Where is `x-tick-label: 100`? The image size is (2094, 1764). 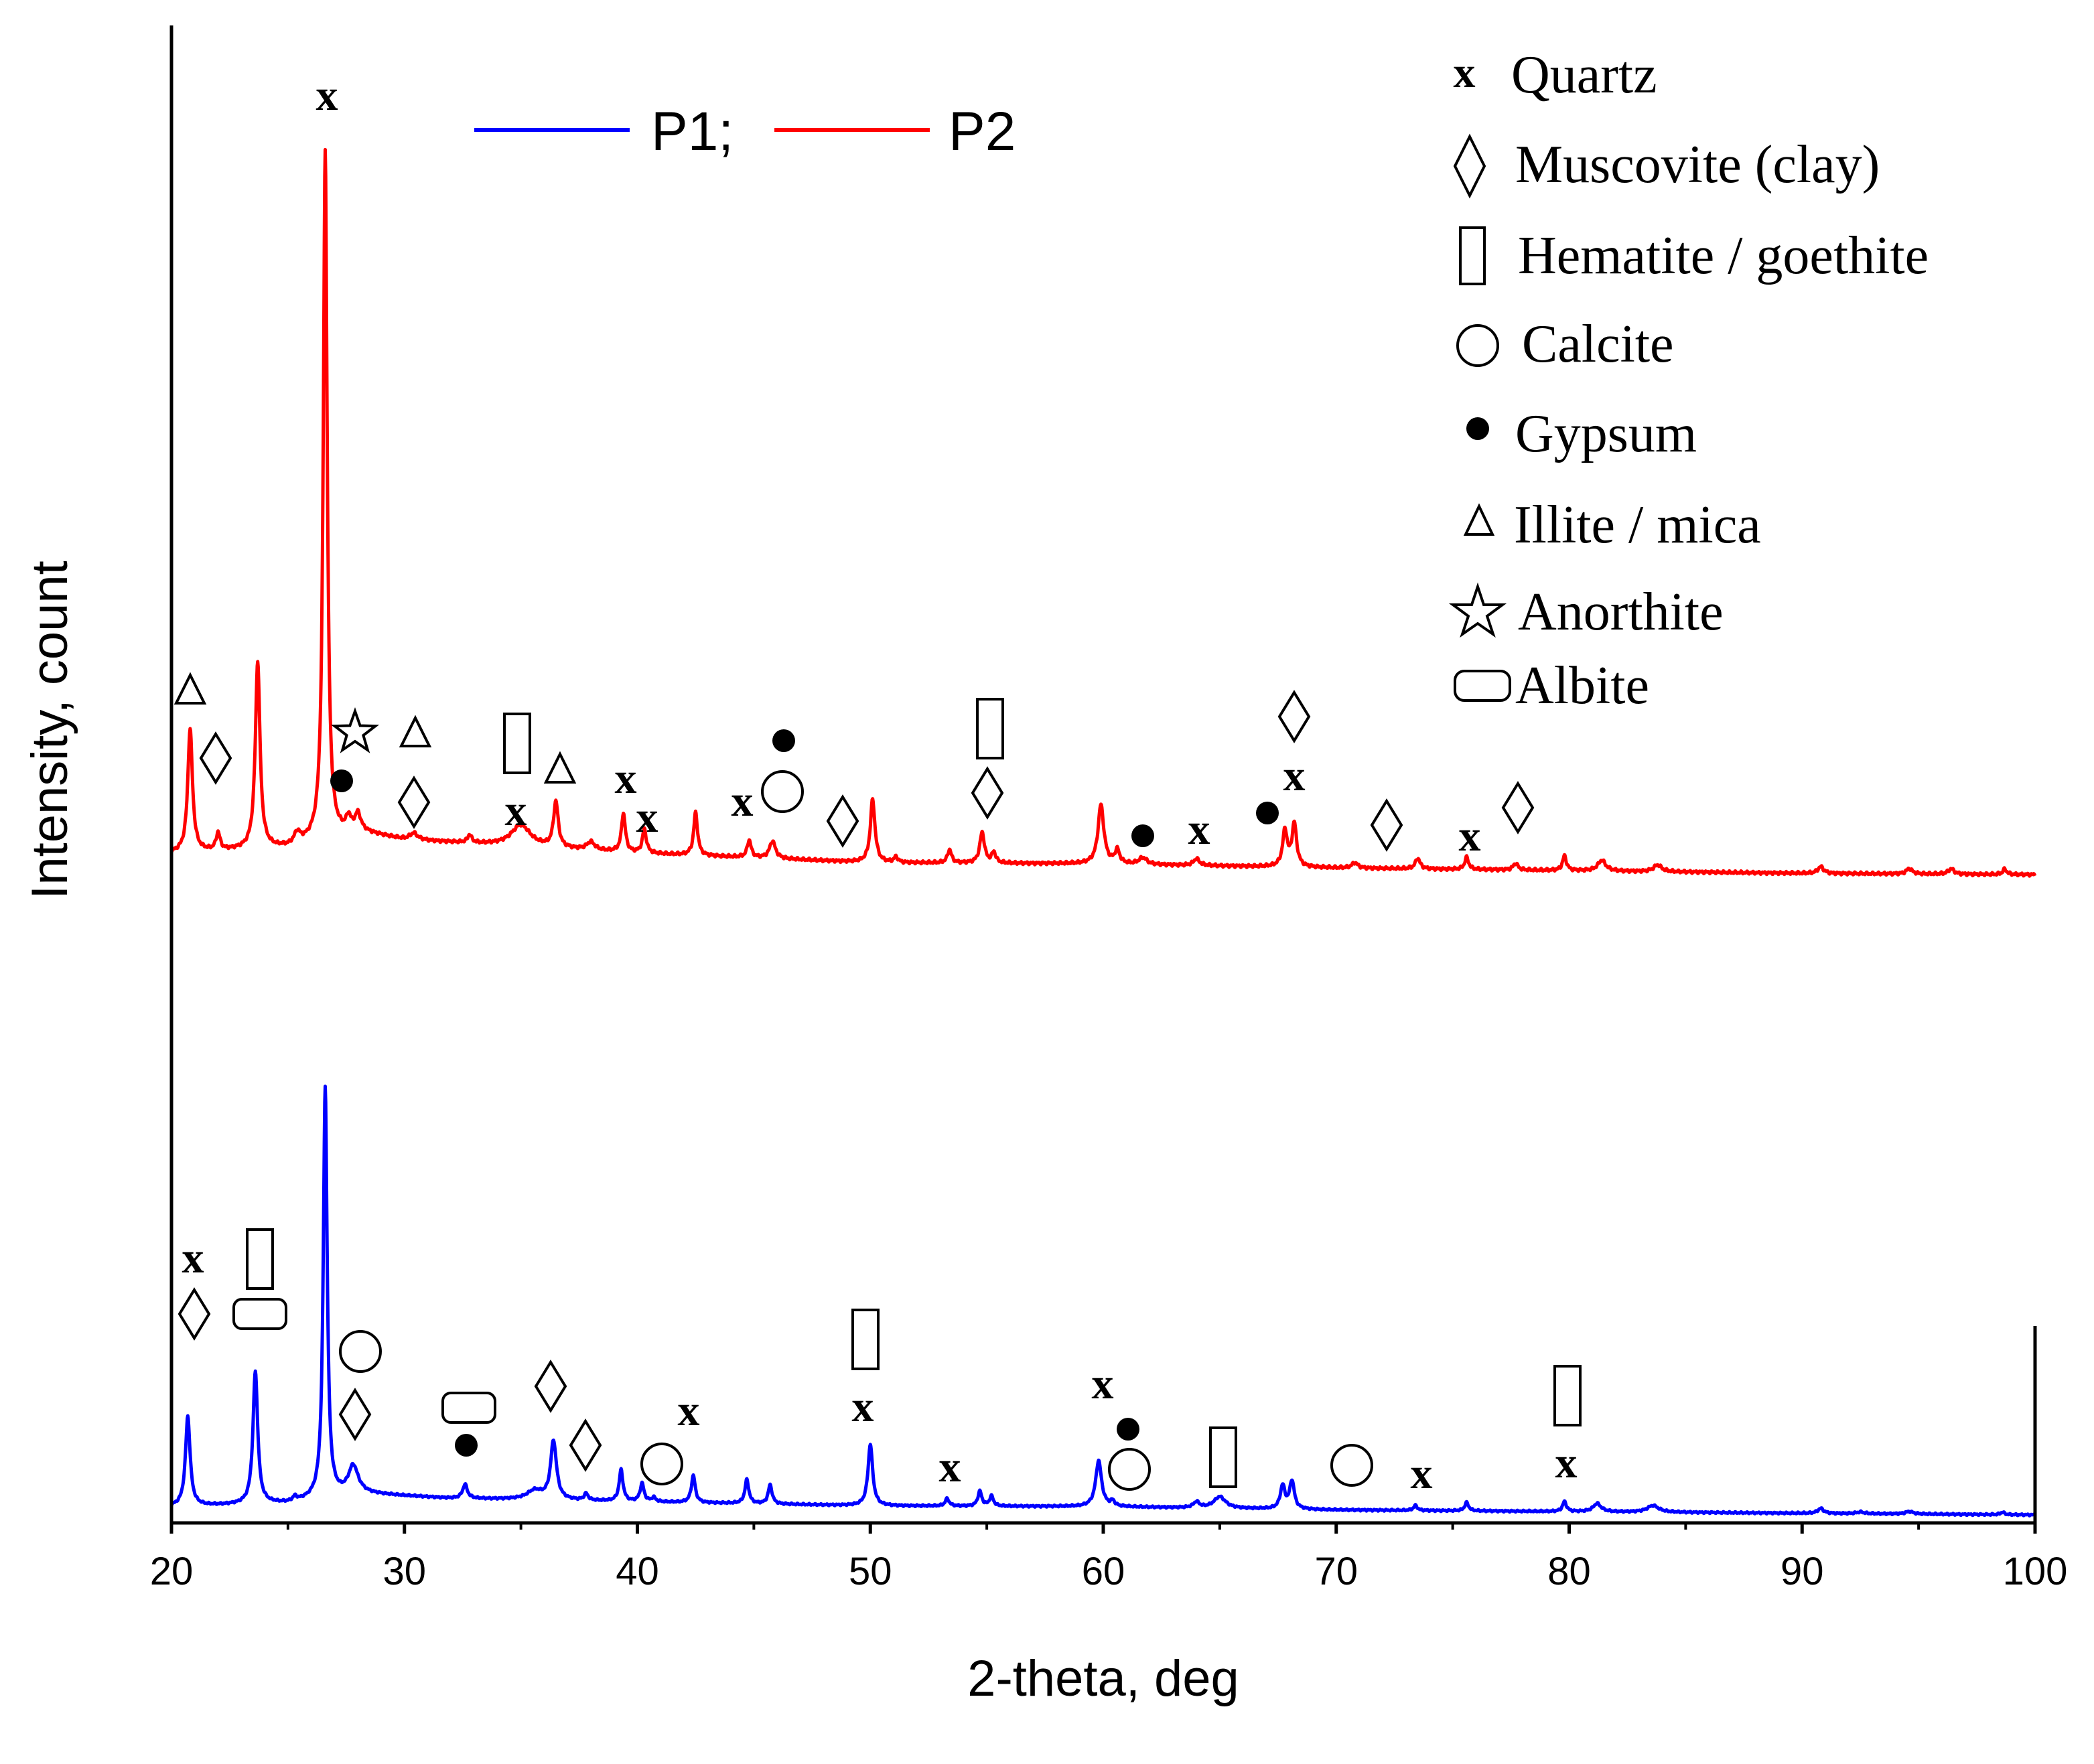 x-tick-label: 100 is located at coordinates (2035, 1571).